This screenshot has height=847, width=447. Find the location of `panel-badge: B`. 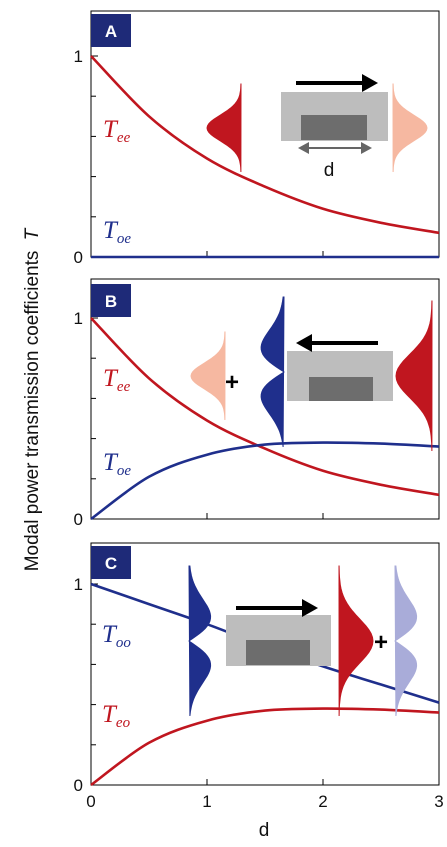

panel-badge: B is located at coordinates (111, 300).